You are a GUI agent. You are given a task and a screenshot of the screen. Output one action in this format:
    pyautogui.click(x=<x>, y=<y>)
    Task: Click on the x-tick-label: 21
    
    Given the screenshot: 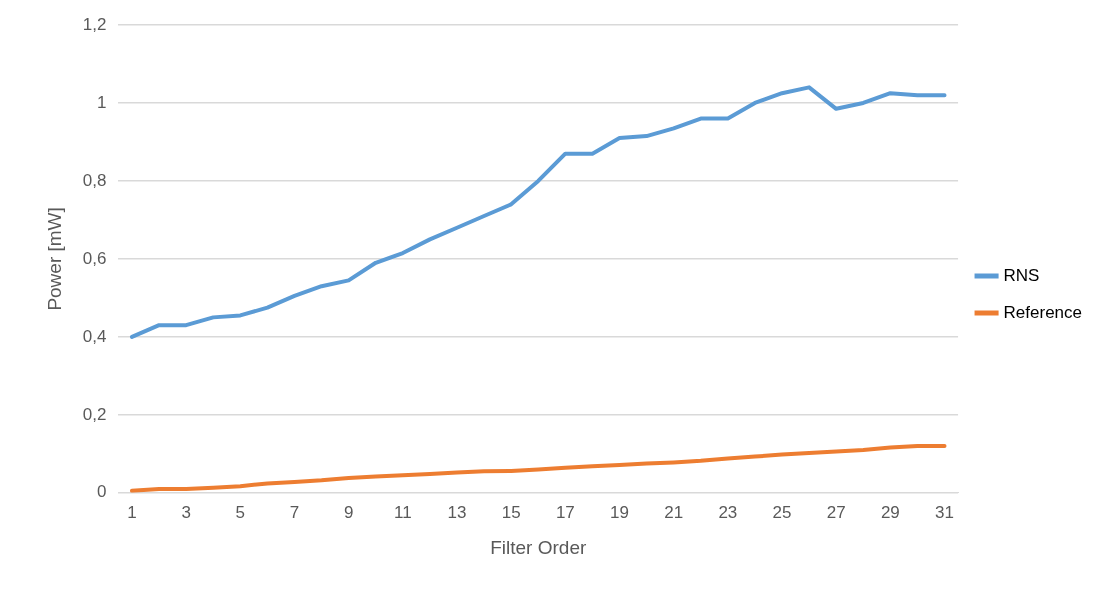 What is the action you would take?
    pyautogui.click(x=674, y=512)
    